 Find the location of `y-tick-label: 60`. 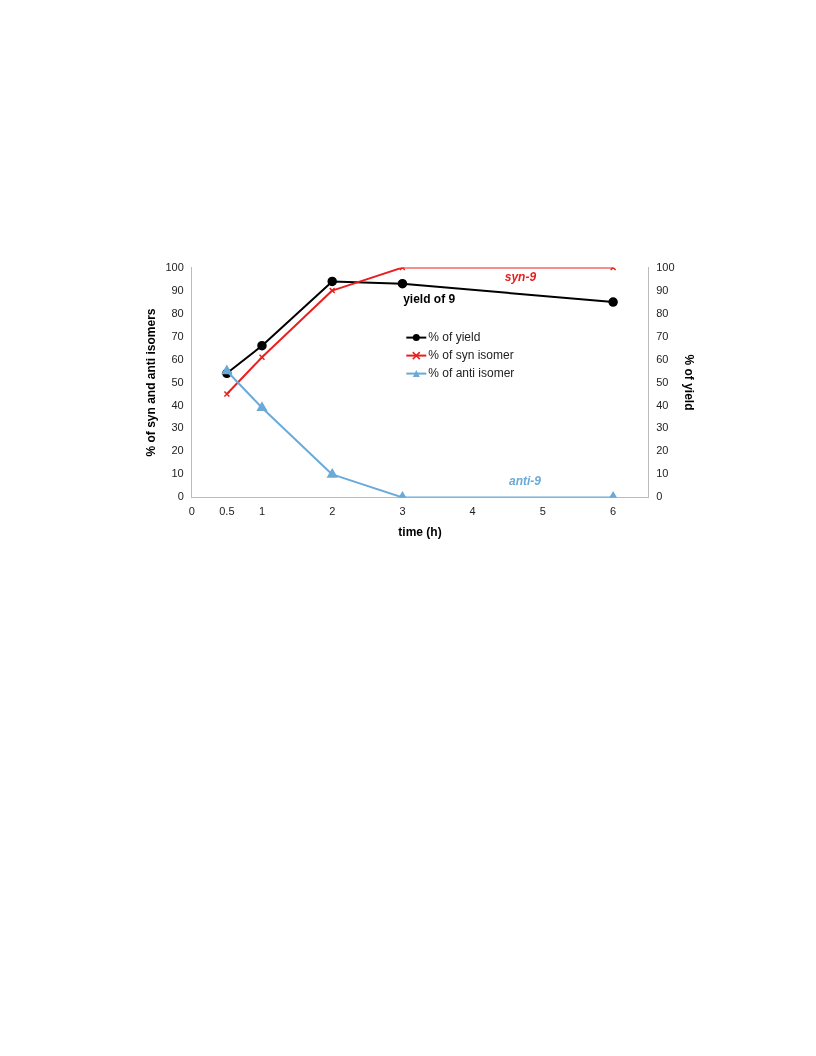

y-tick-label: 60 is located at coordinates (177, 358).